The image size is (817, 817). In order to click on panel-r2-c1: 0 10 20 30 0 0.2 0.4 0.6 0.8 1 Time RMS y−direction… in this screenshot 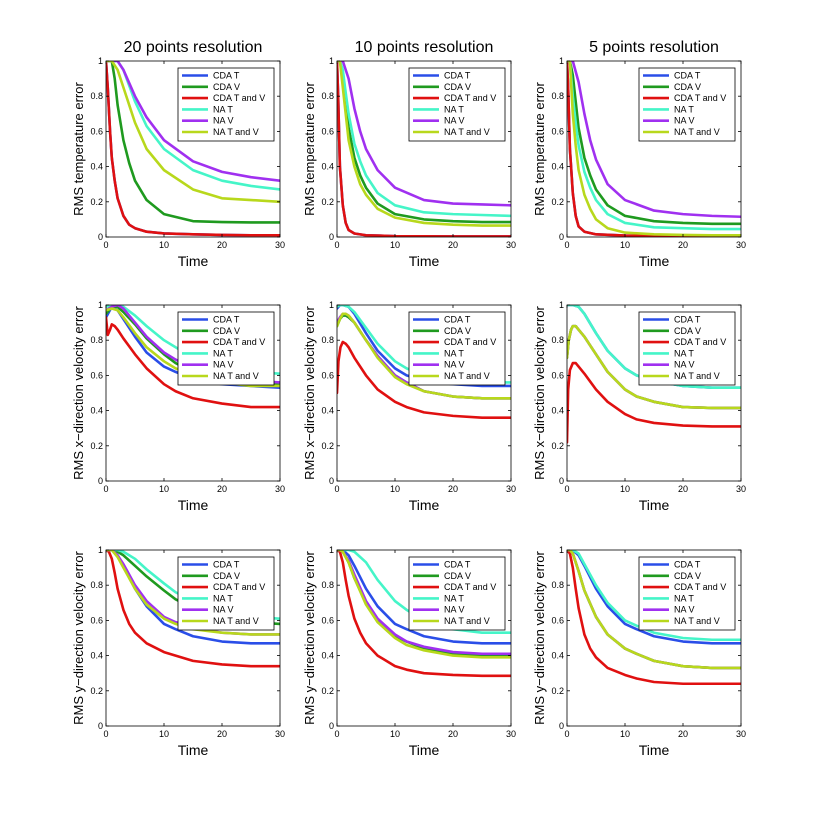, I will do `click(409, 651)`.